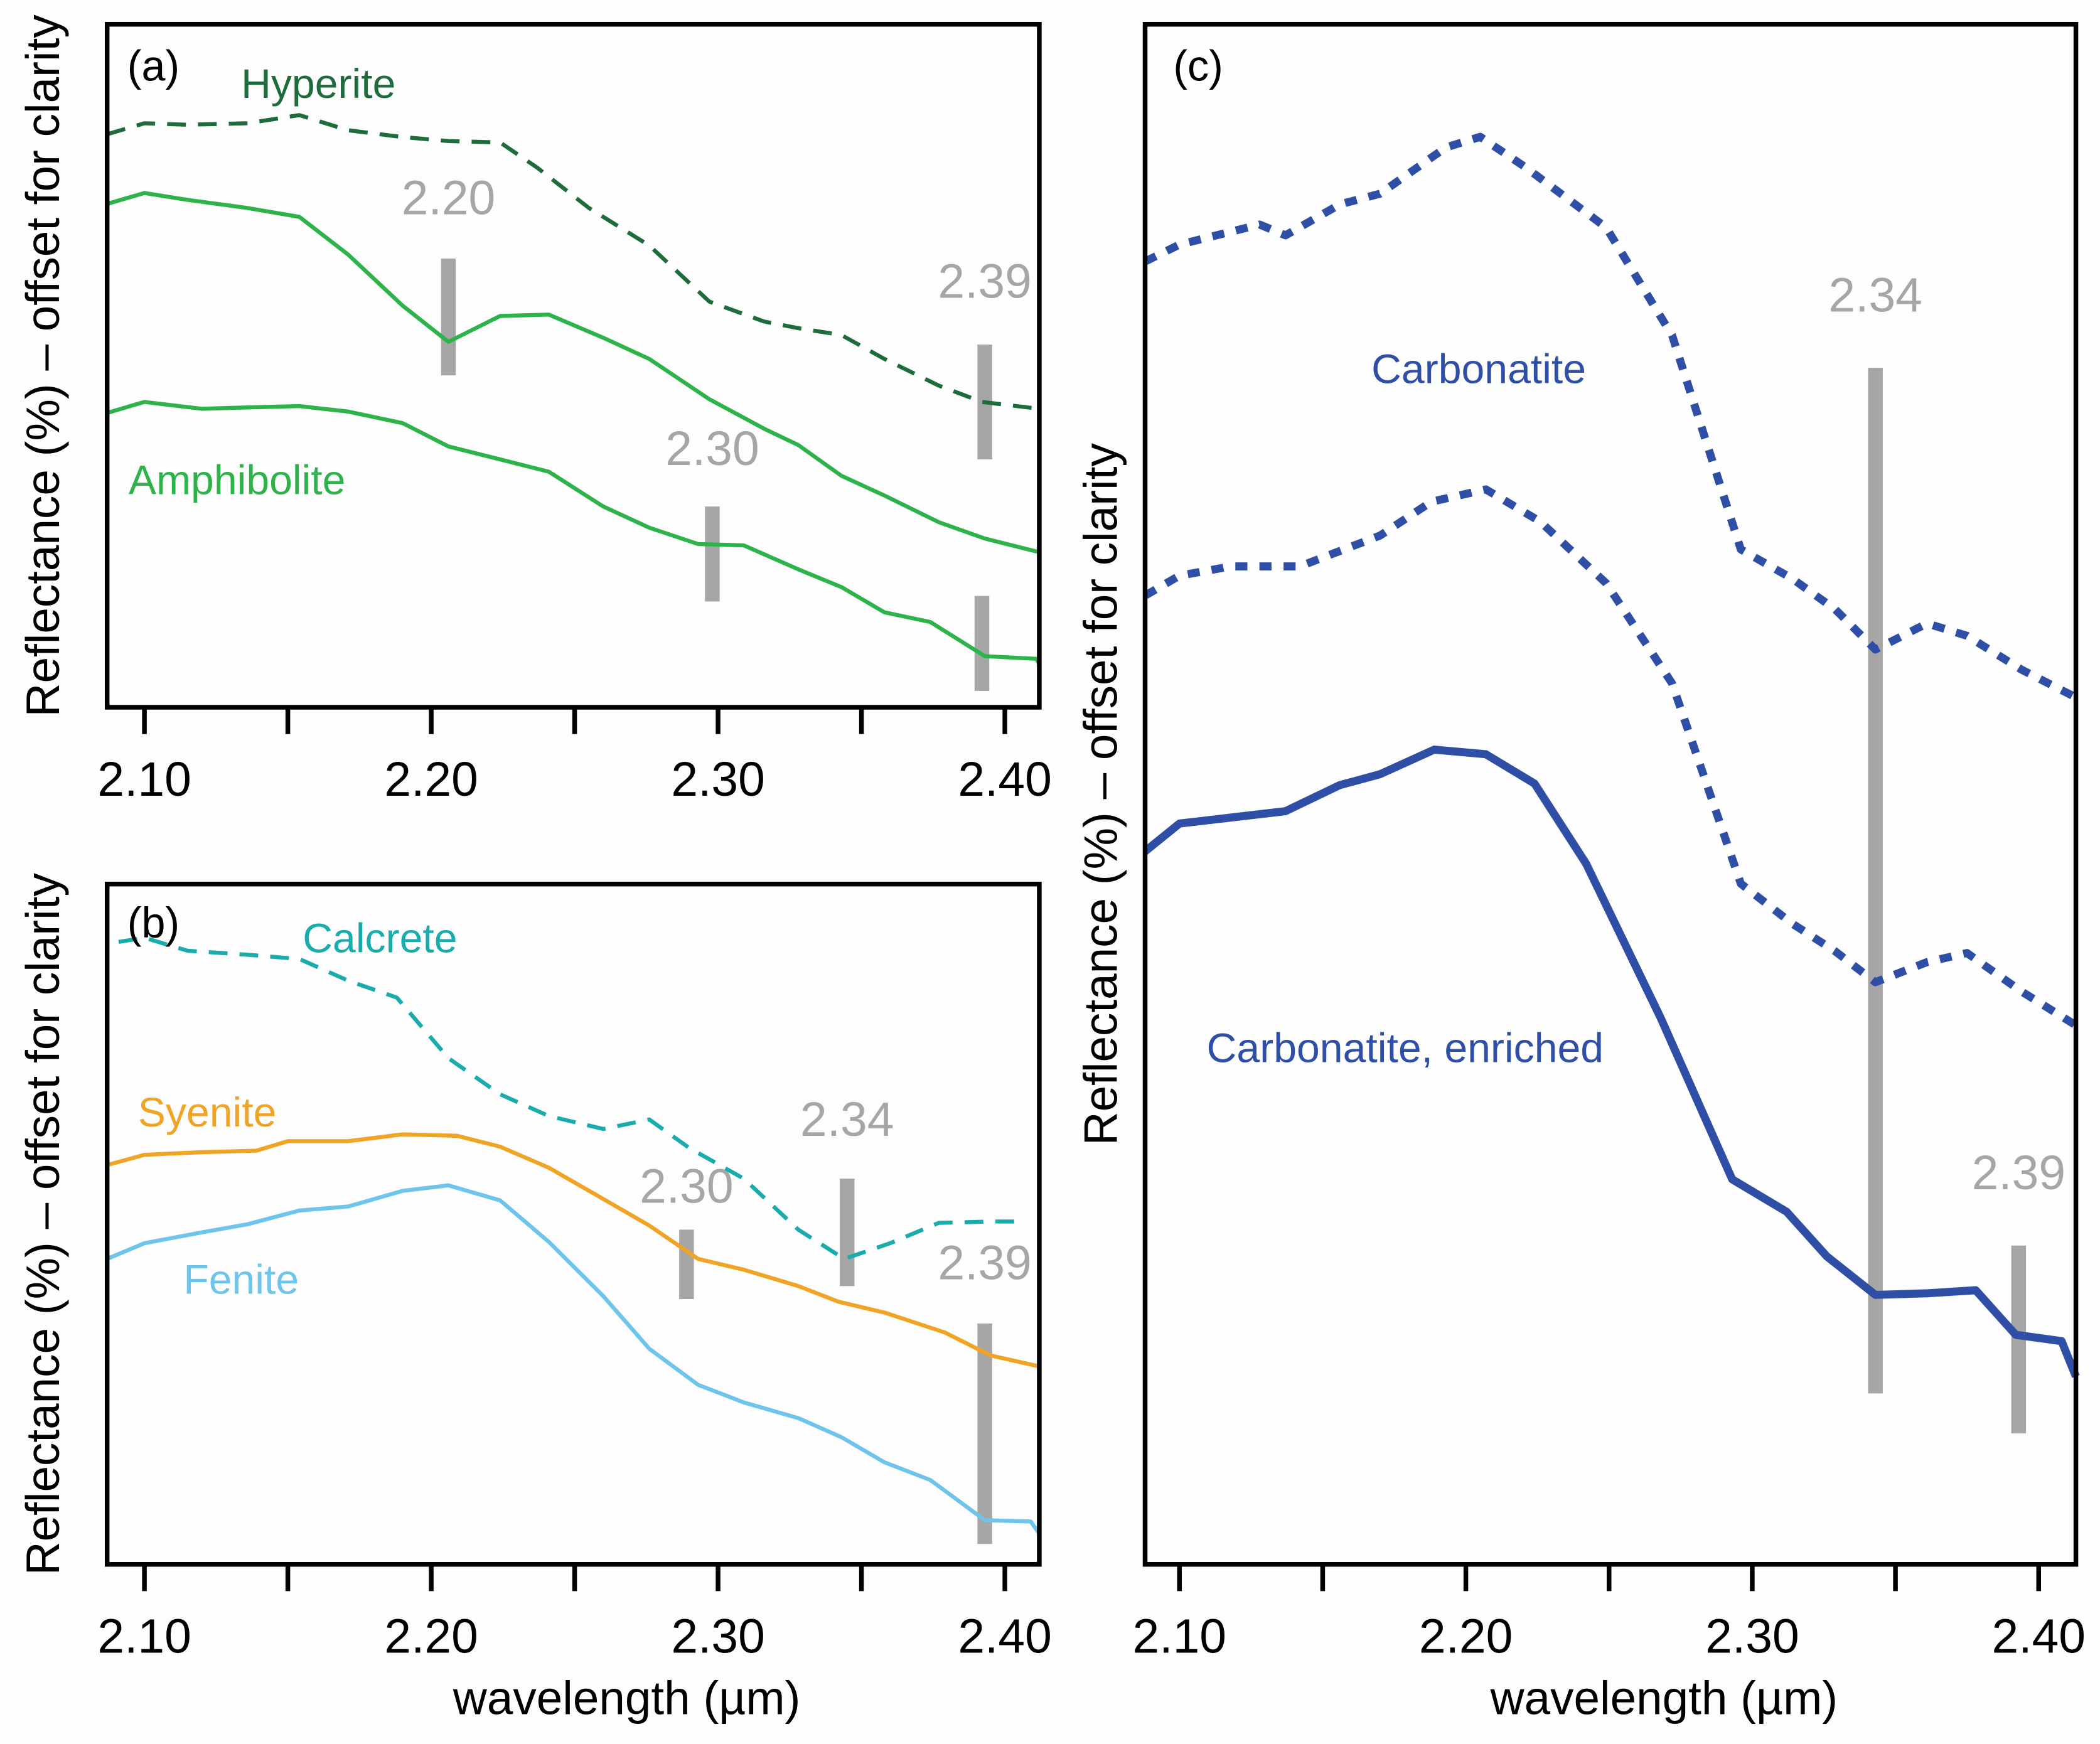 The height and width of the screenshot is (1744, 2100). I want to click on series-line-fenite, so click(573, 1359).